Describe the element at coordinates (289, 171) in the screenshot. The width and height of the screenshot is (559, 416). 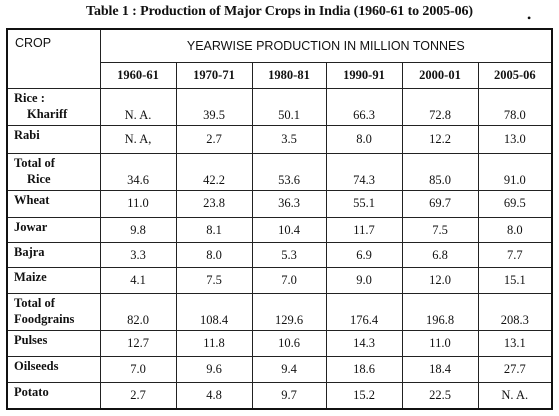
I see `value-cell: 53.6` at that location.